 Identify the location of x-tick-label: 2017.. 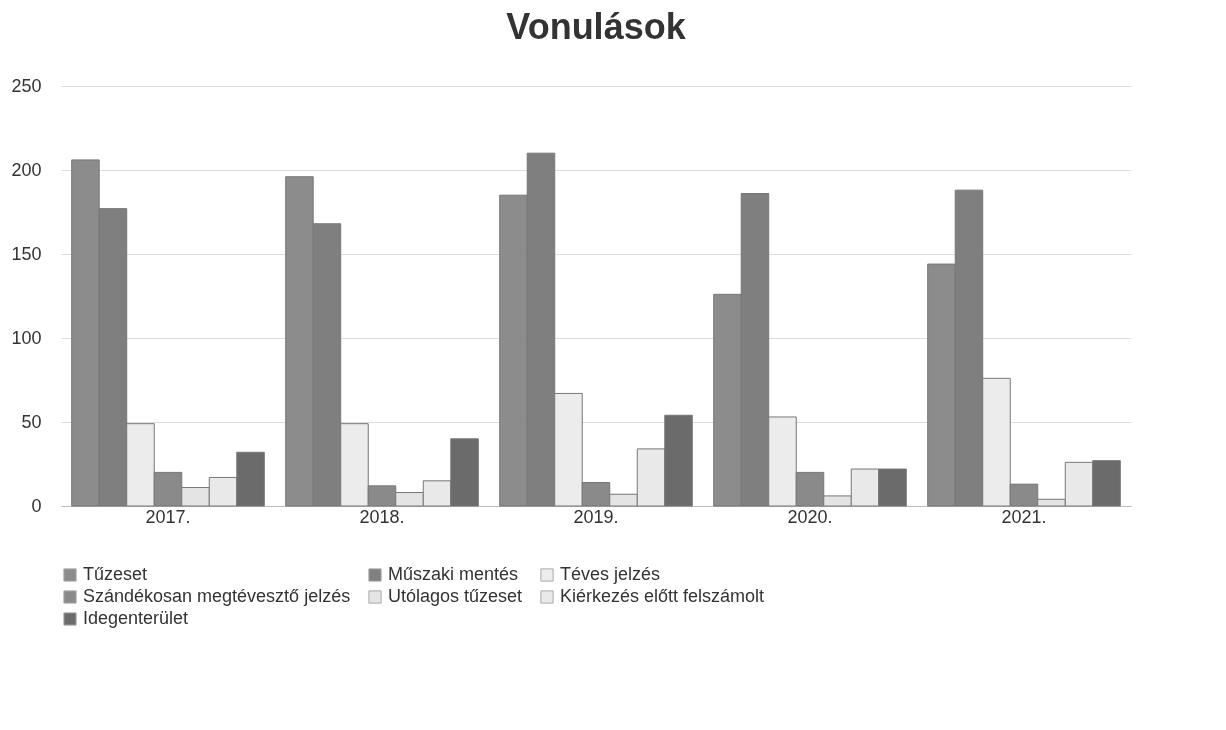
(168, 516).